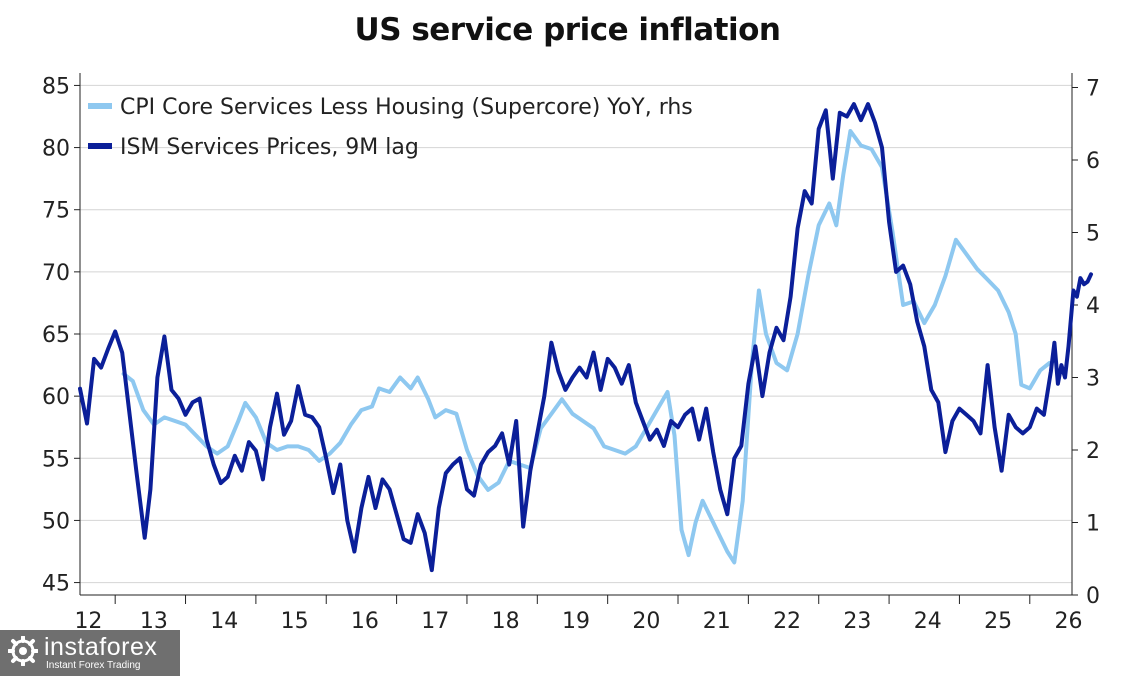  Describe the element at coordinates (295, 621) in the screenshot. I see `x-tick-label: 15` at that location.